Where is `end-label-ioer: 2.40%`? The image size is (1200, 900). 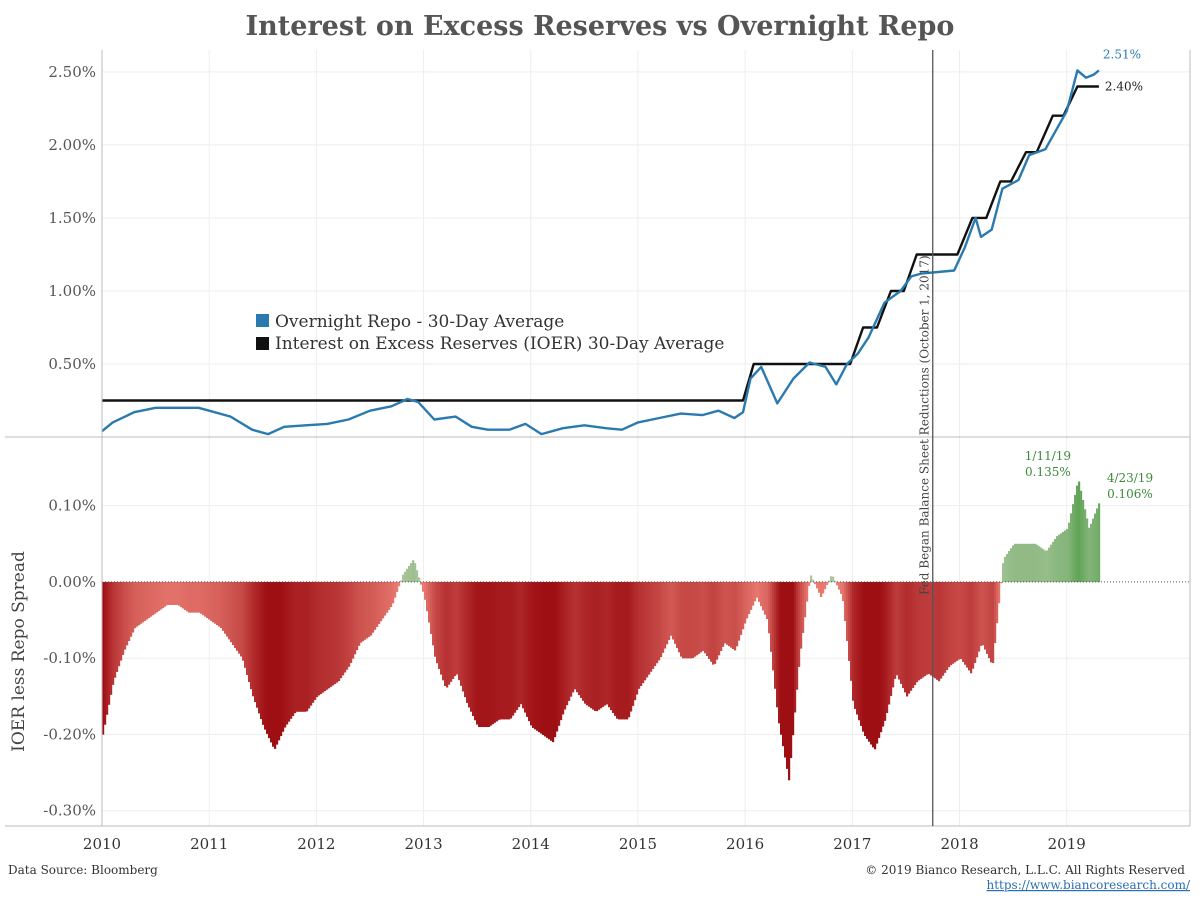
end-label-ioer: 2.40% is located at coordinates (1124, 87).